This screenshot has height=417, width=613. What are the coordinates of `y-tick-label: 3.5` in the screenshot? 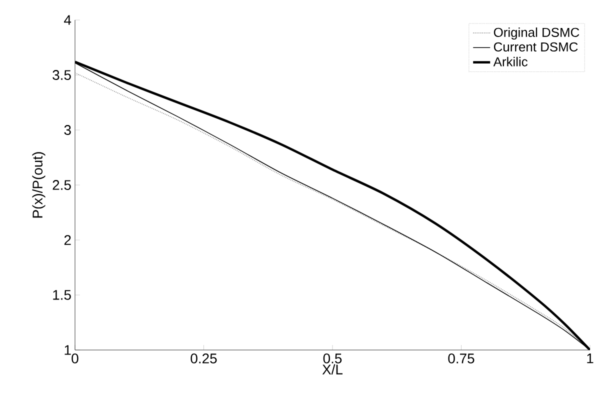 It's located at (61, 75).